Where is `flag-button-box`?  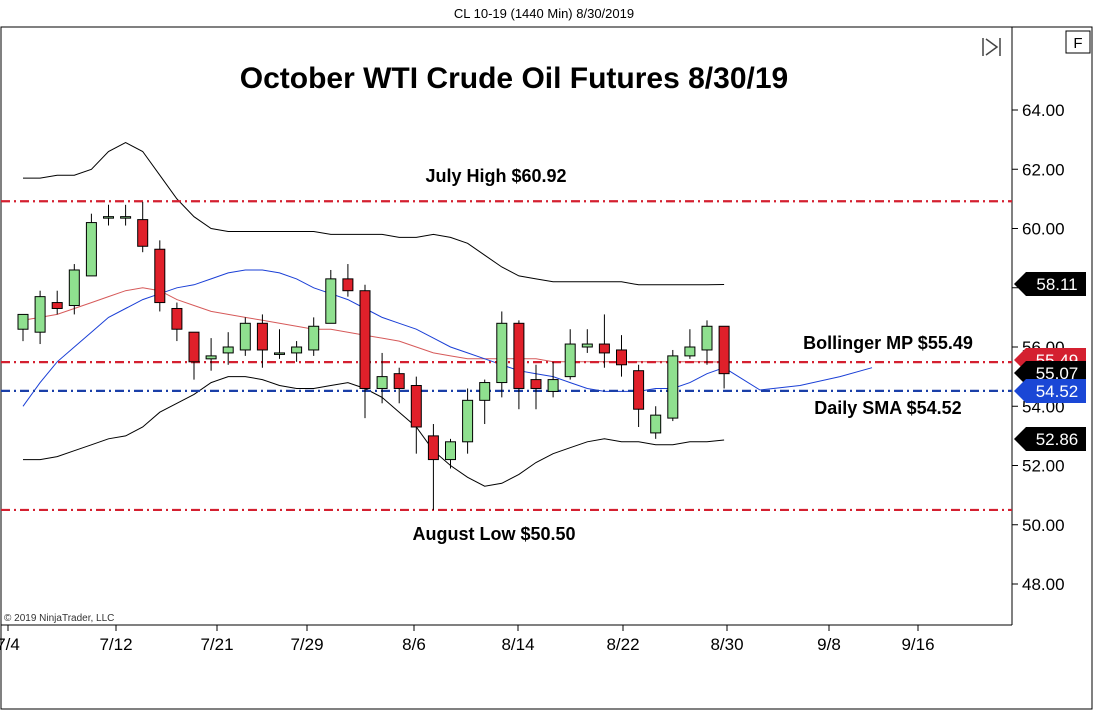
flag-button-box is located at coordinates (1078, 42).